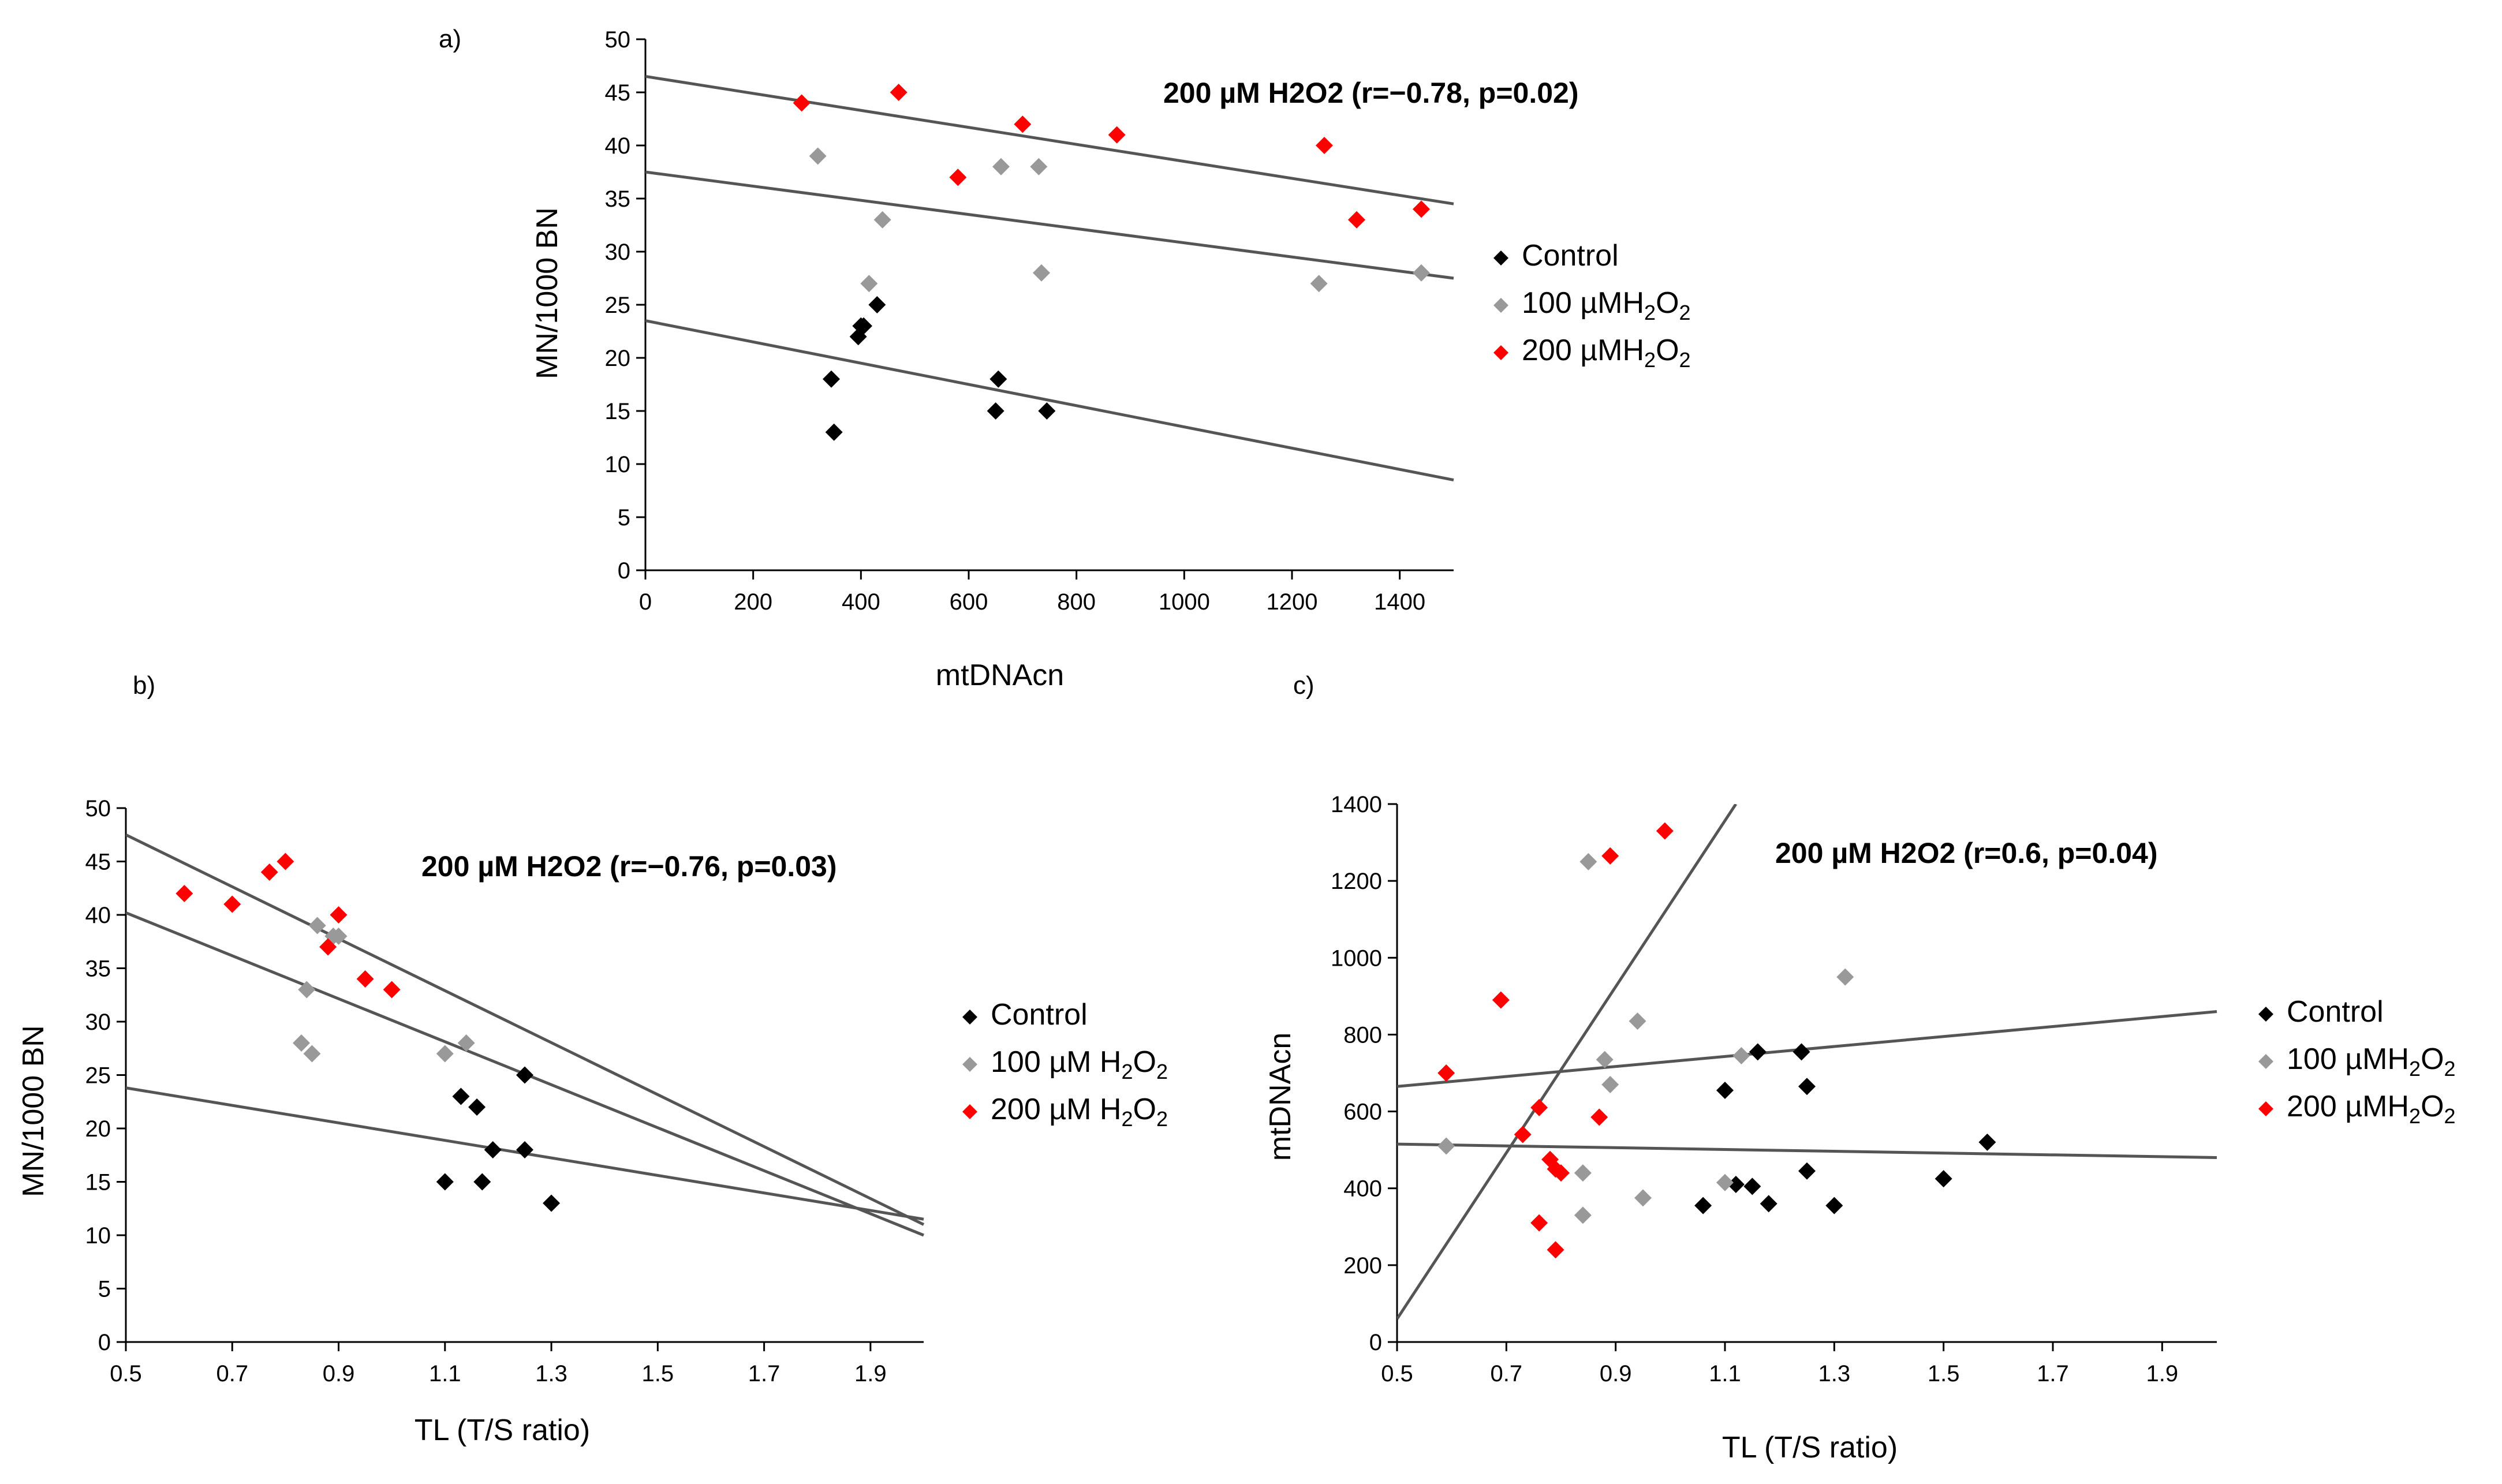  What do you see at coordinates (1567, 1062) in the screenshot?
I see `trend-line-200-mh-c` at bounding box center [1567, 1062].